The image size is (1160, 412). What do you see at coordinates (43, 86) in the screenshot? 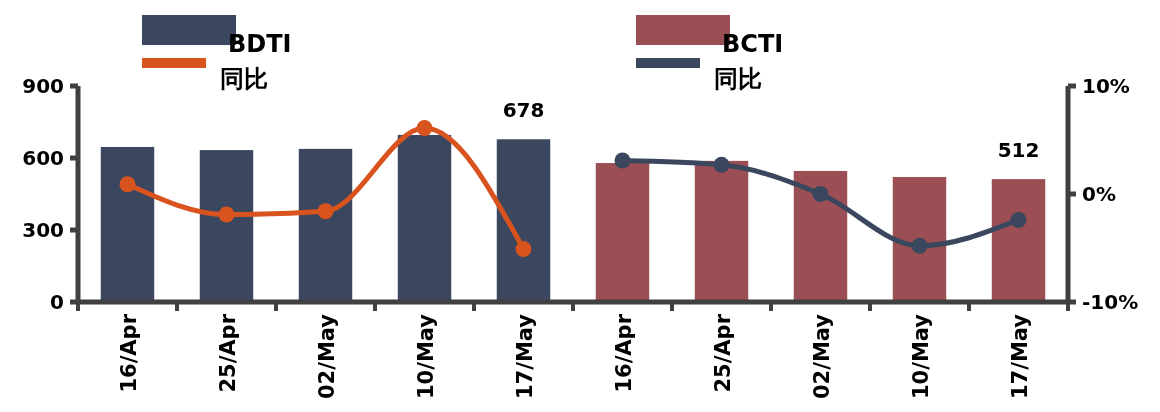
I see `y-tick-label: 900` at bounding box center [43, 86].